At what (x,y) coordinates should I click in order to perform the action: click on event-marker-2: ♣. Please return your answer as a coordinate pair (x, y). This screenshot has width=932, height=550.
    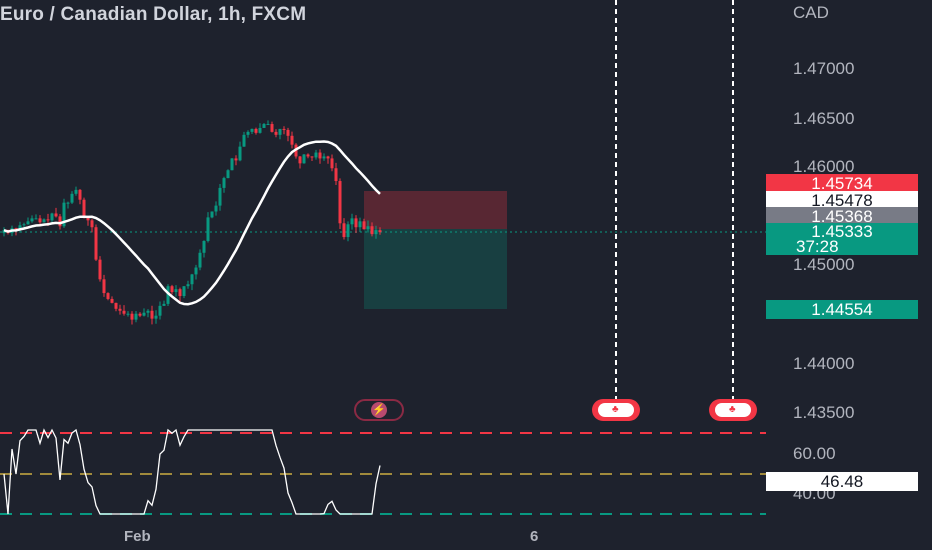
    Looking at the image, I should click on (733, 410).